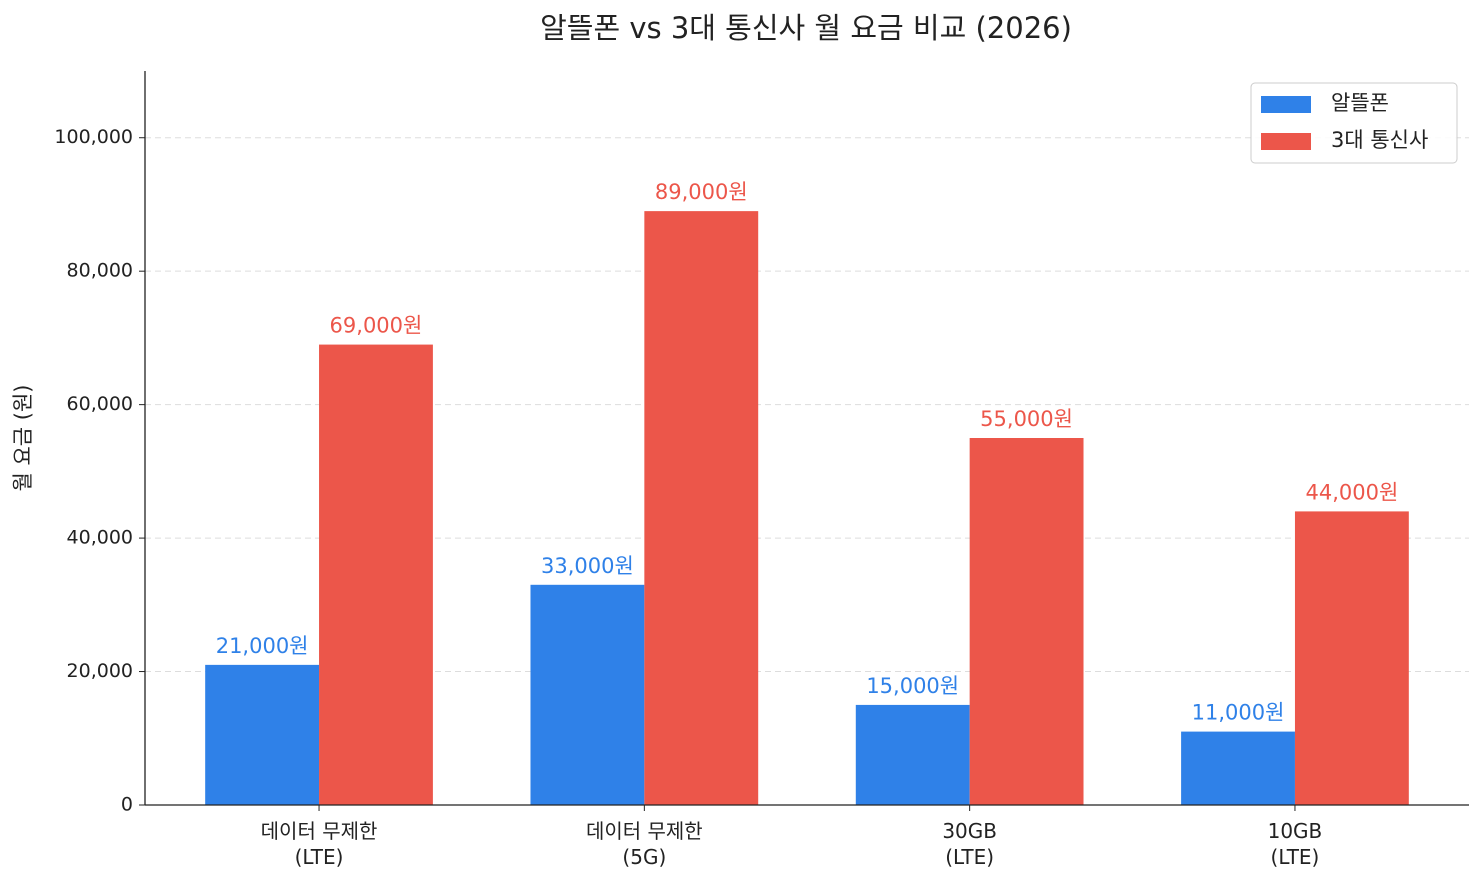 This screenshot has height=885, width=1484. Describe the element at coordinates (701, 192) in the screenshot. I see `value-label: 89,000원` at that location.